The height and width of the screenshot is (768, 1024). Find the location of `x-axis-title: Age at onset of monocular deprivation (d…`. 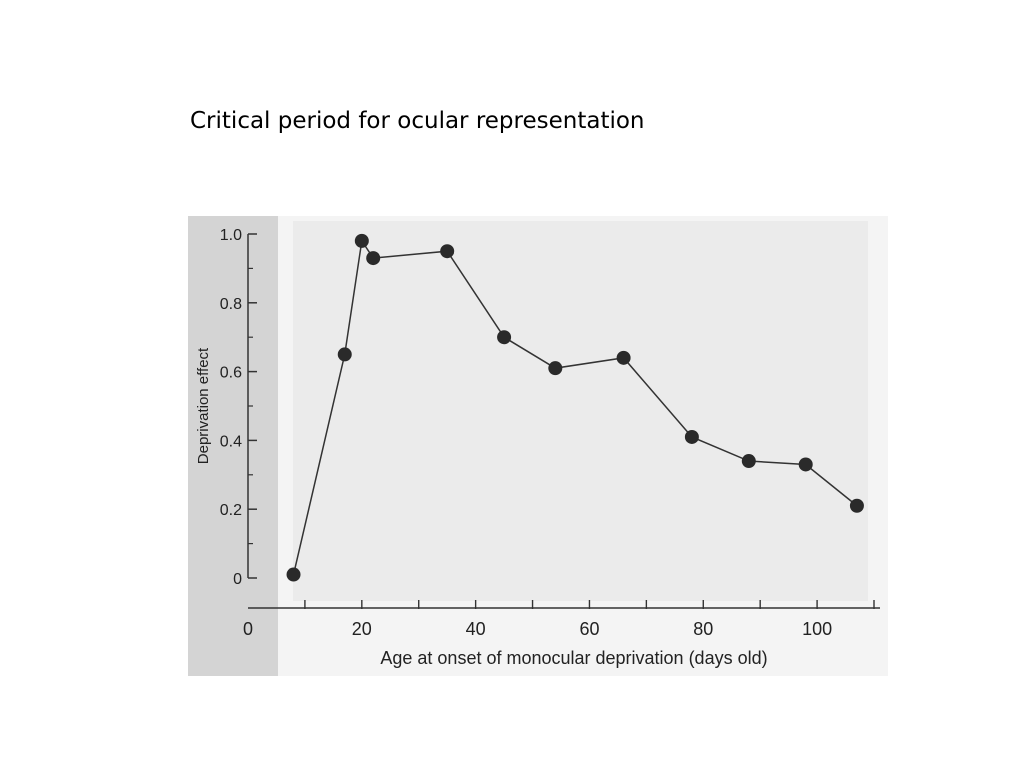

x-axis-title: Age at onset of monocular deprivation (d… is located at coordinates (573, 658).